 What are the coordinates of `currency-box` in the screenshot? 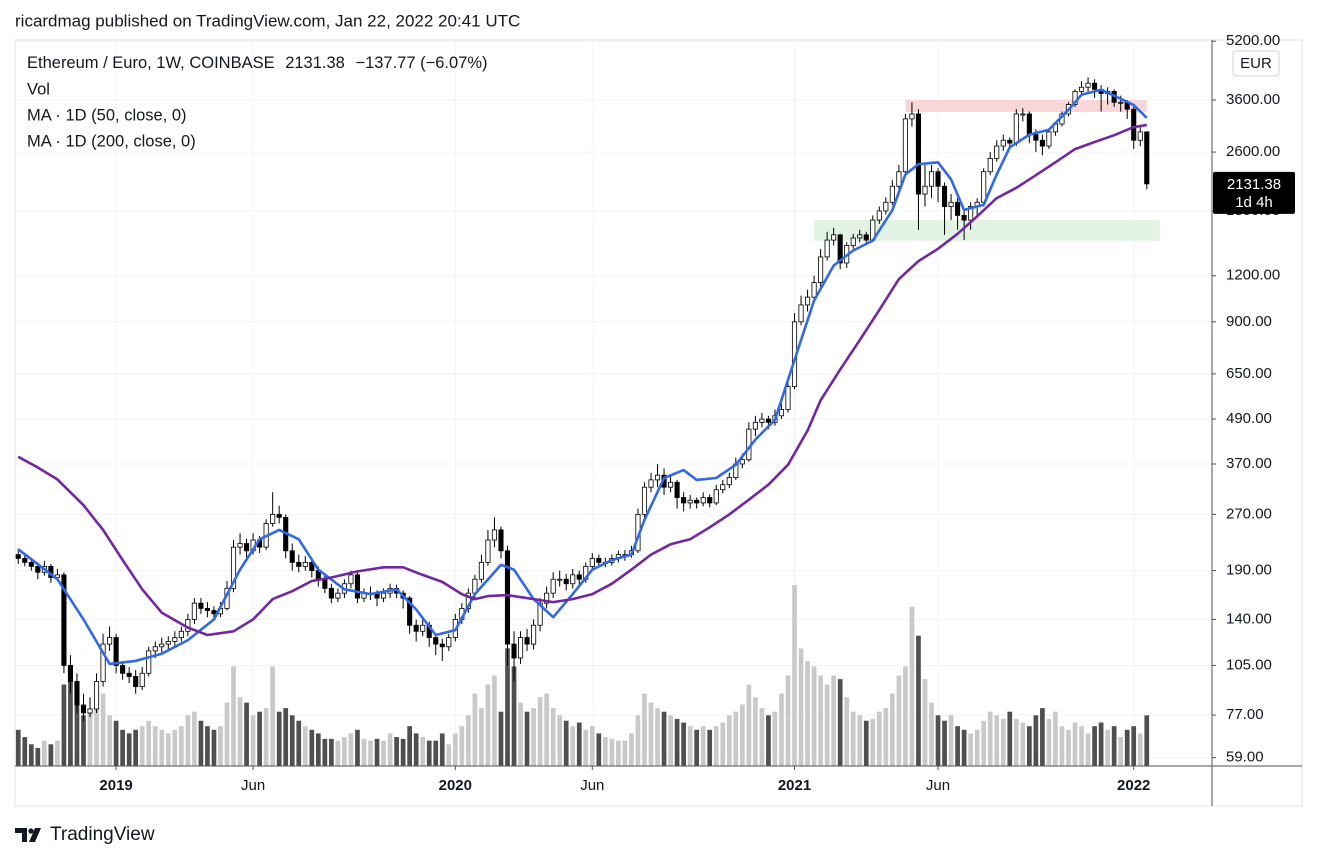 It's located at (1256, 63).